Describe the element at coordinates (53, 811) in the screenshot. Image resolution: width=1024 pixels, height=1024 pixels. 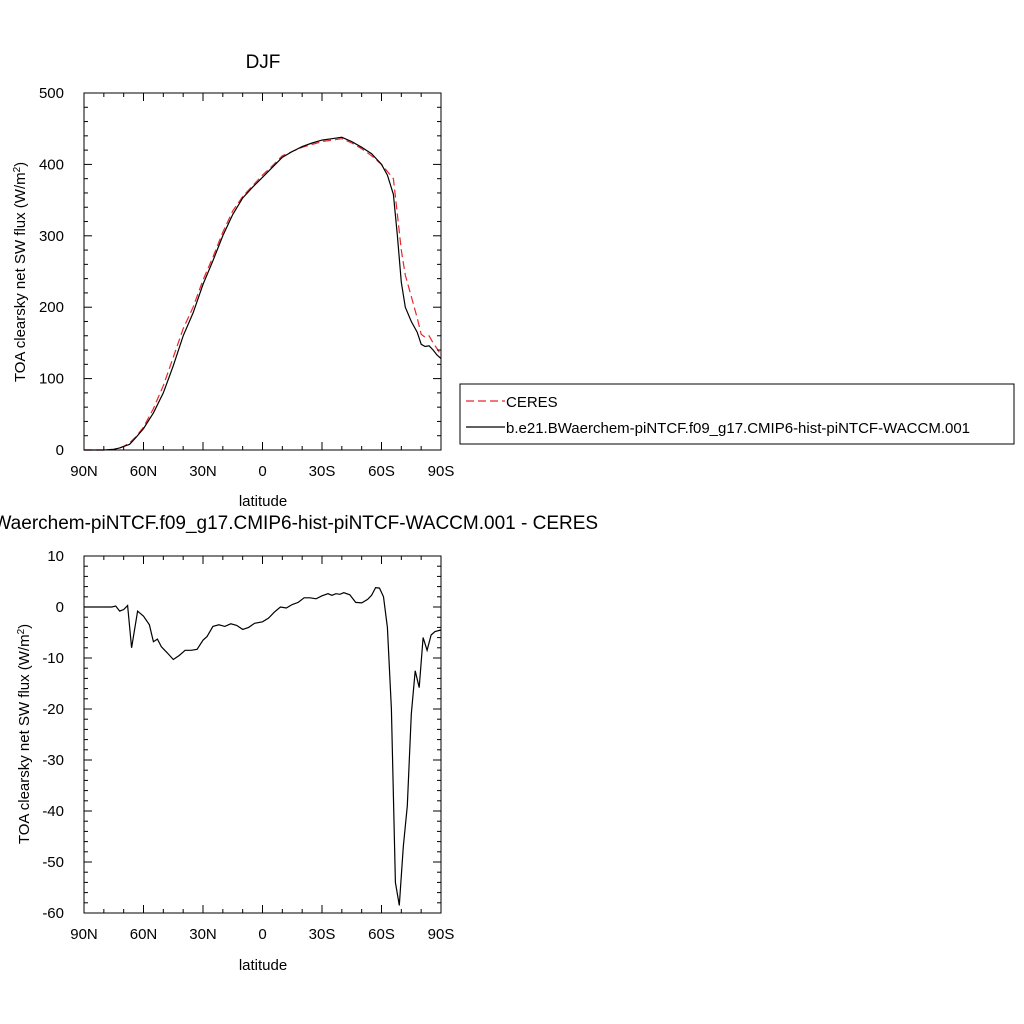
I see `y-tick-label: -40` at that location.